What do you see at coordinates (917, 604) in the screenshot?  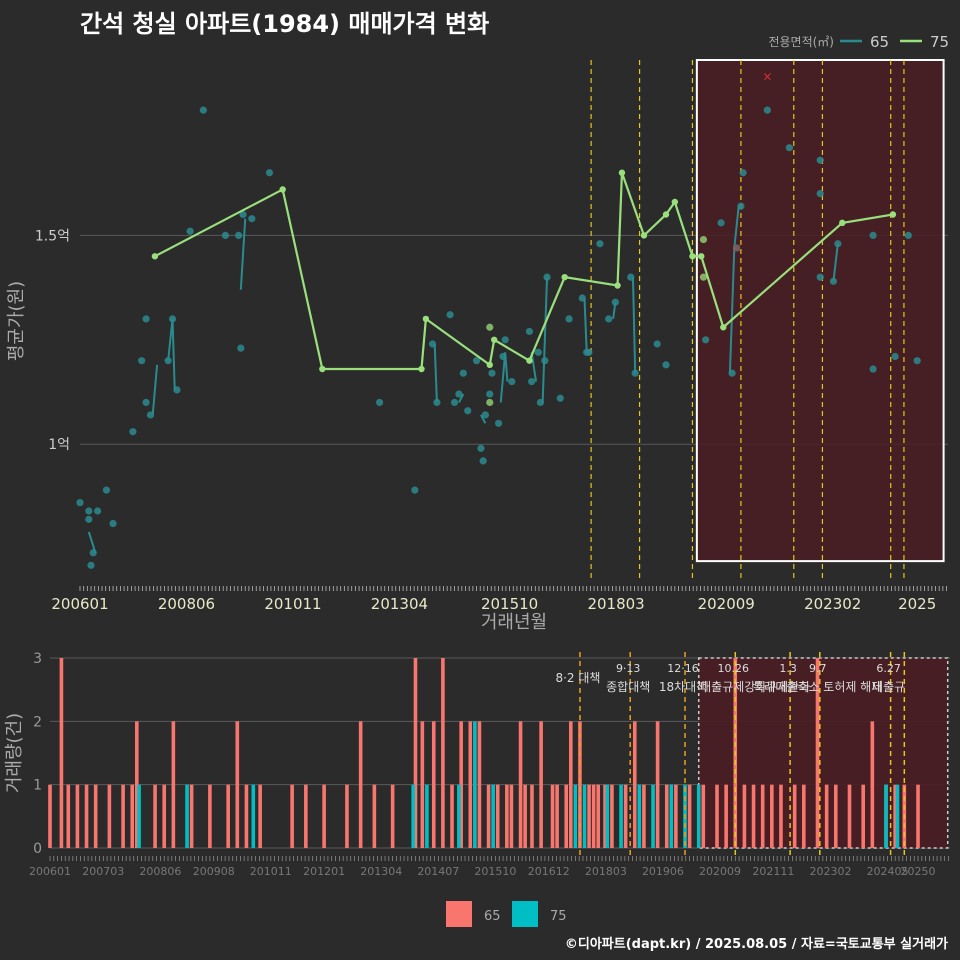 I see `x-tick-label: 2025` at bounding box center [917, 604].